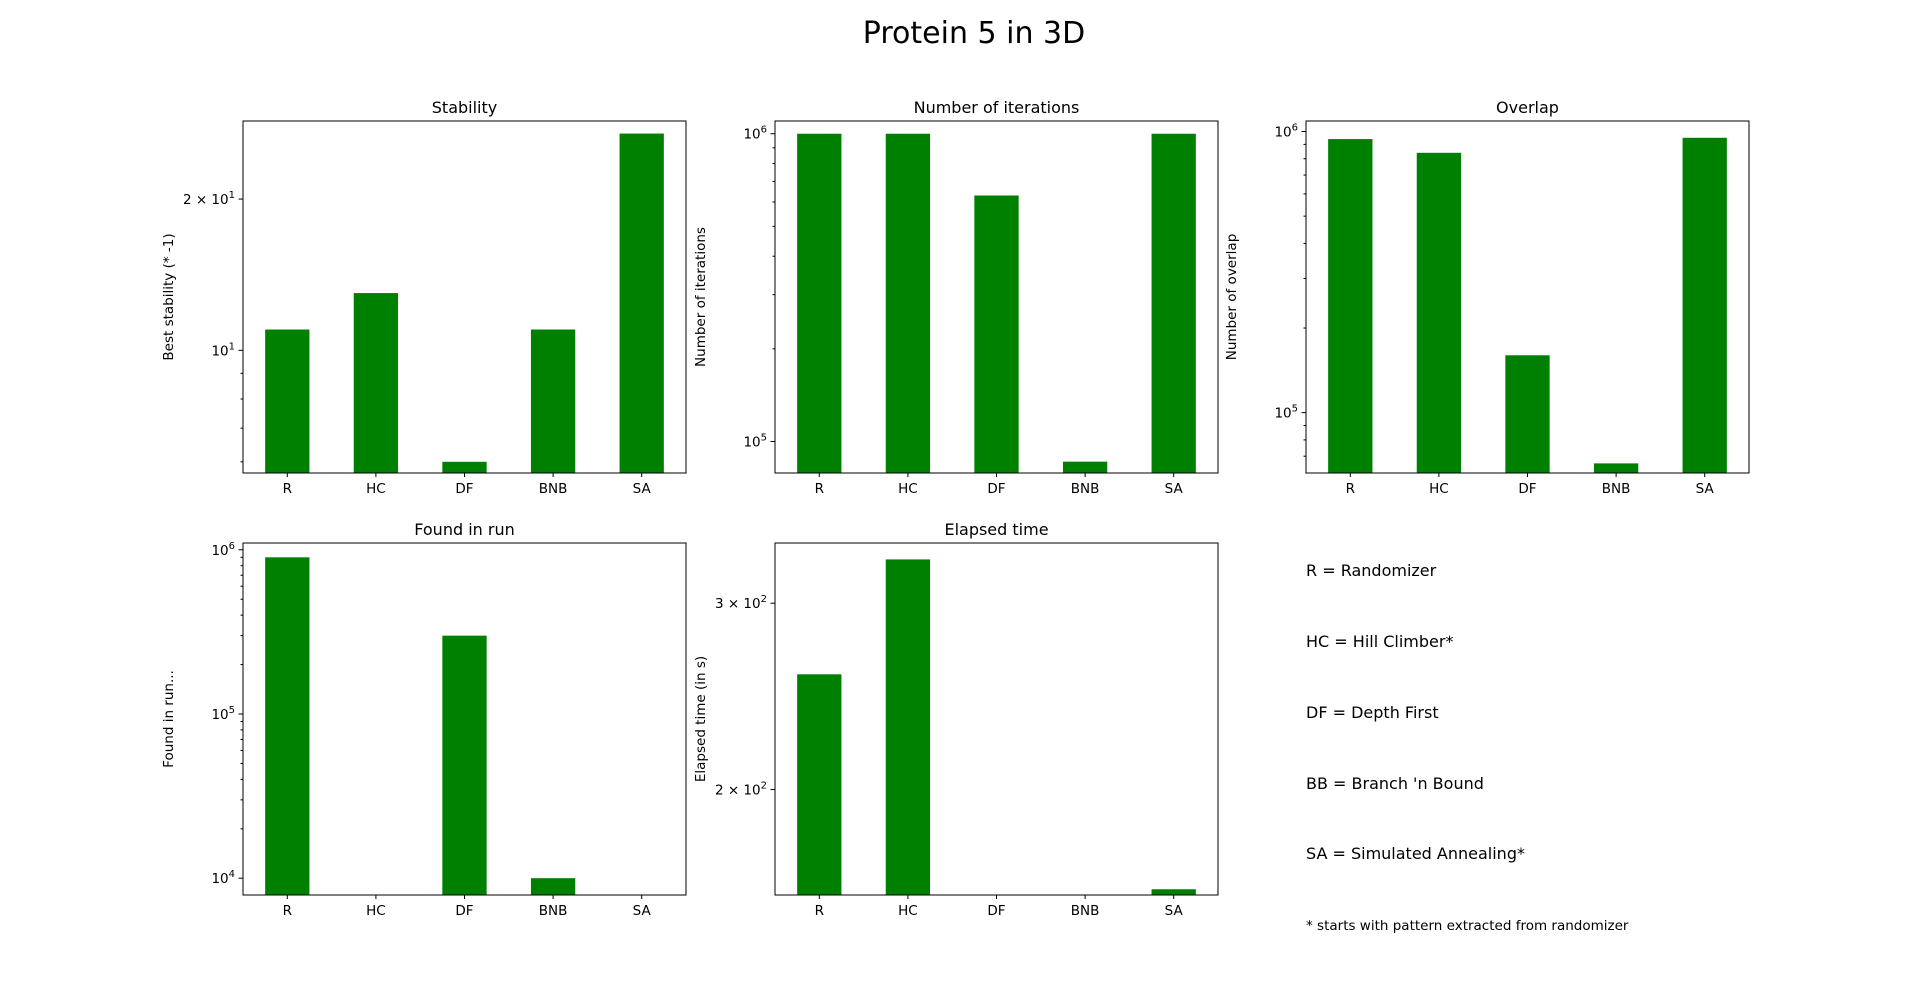  I want to click on chart-3-x-tick-label: HC, so click(1439, 489).